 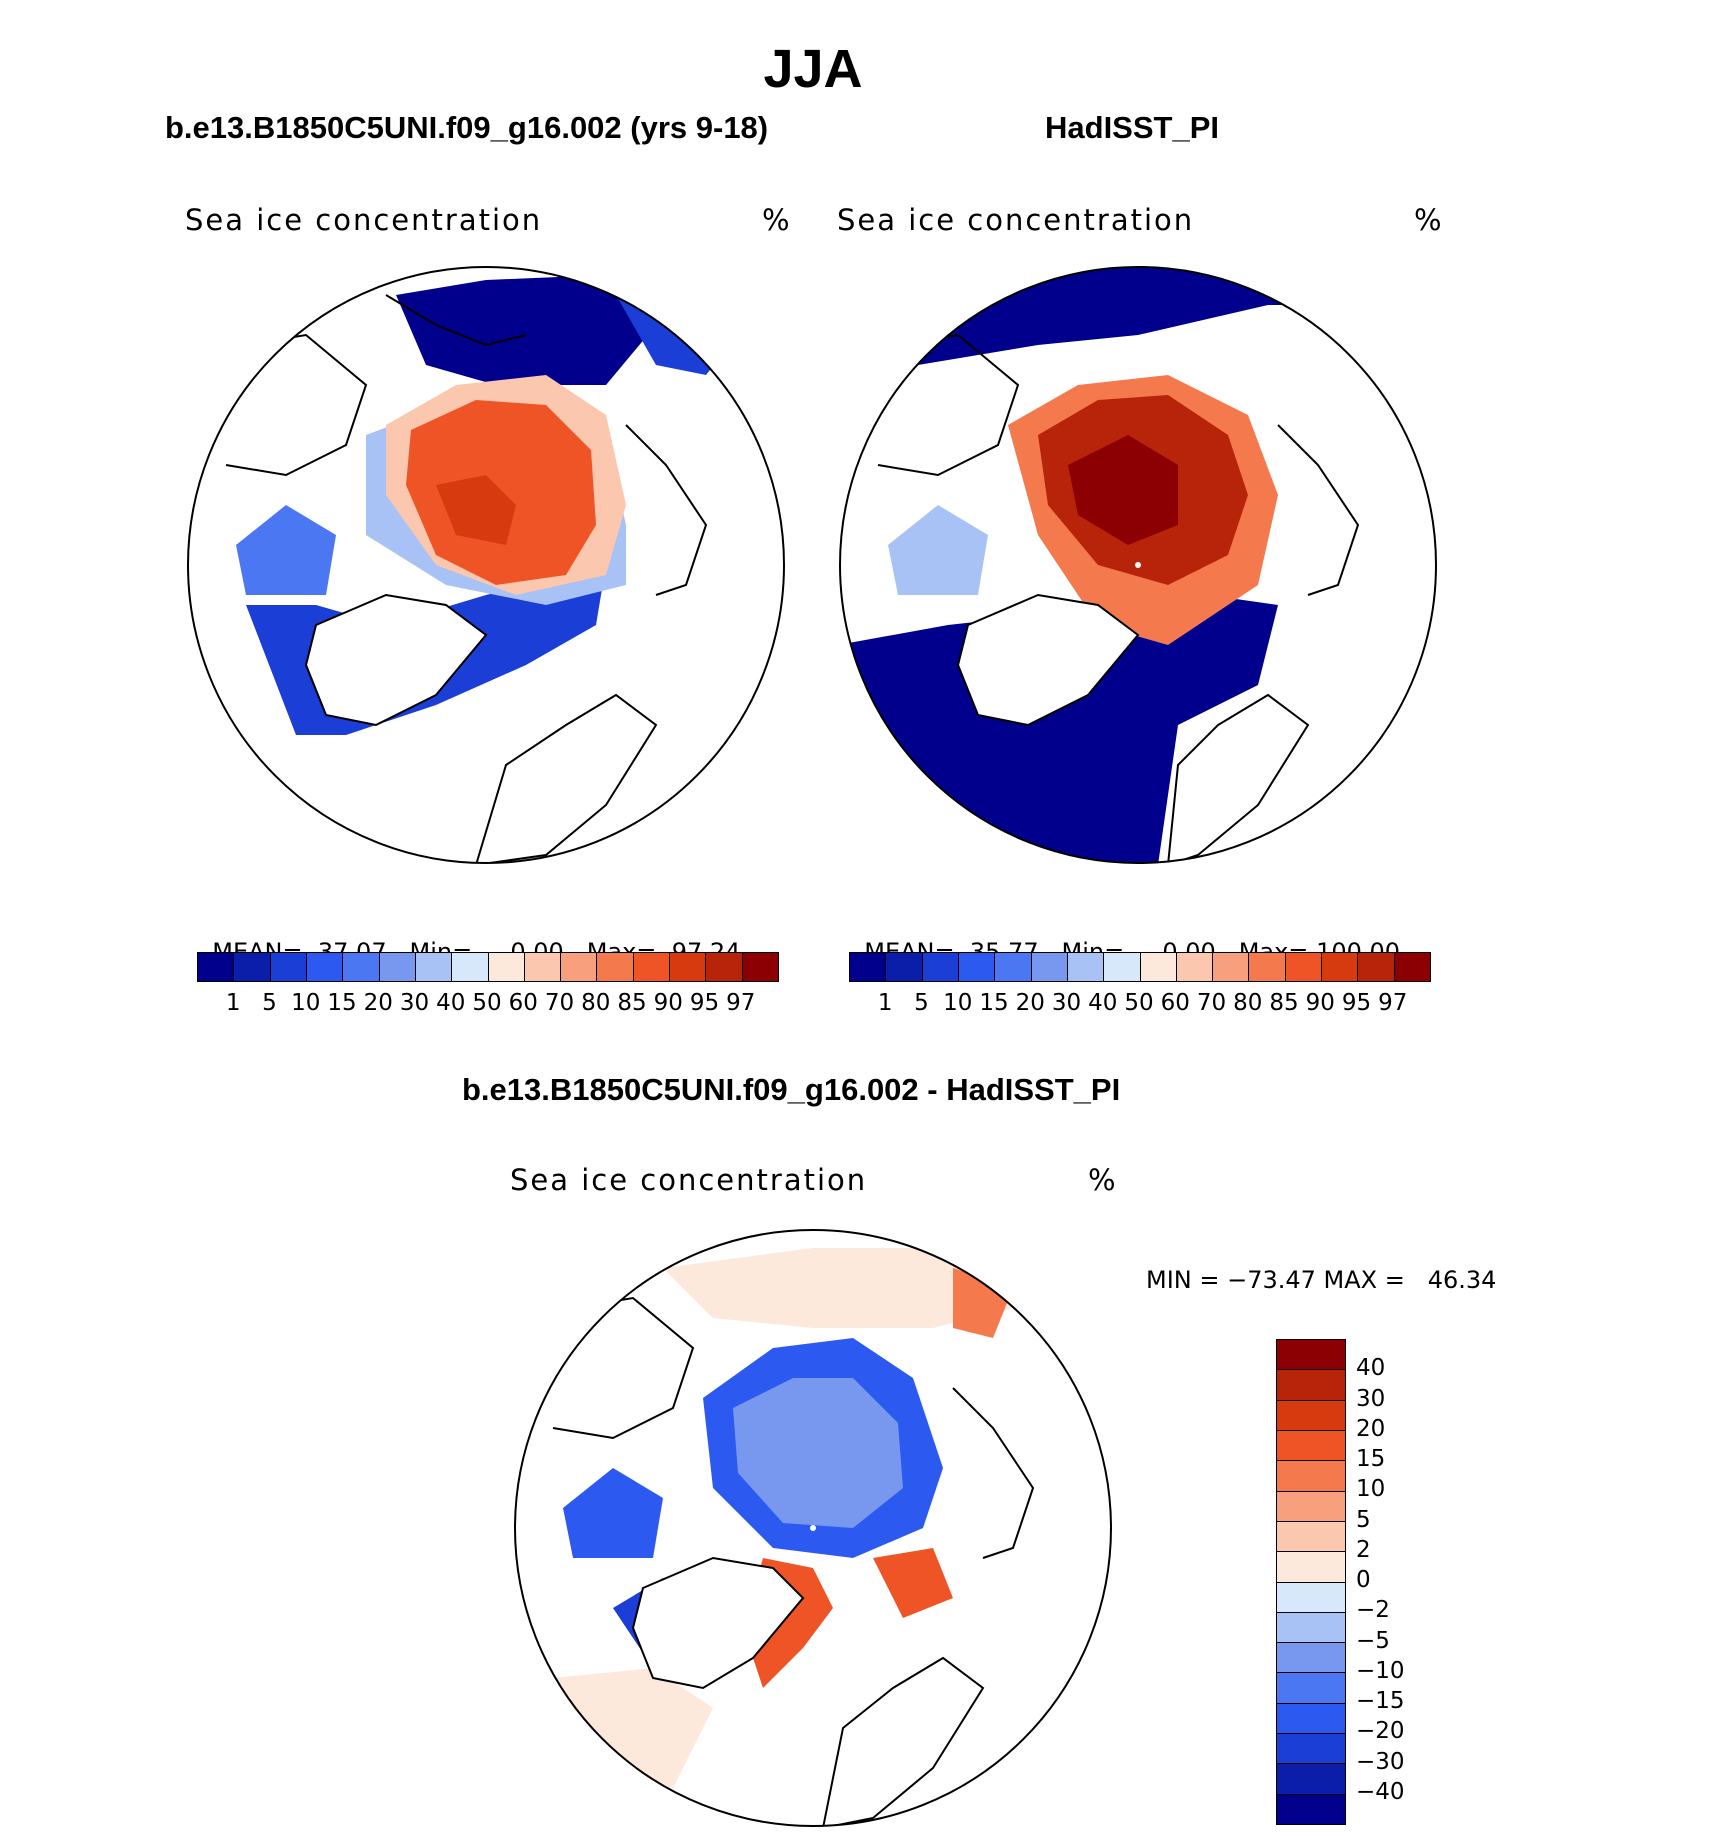 What do you see at coordinates (1140, 987) in the screenshot?
I see `obs-colorbar: 1 5 10 15 20 30 40 50 60 70 80 85 90 95 97` at bounding box center [1140, 987].